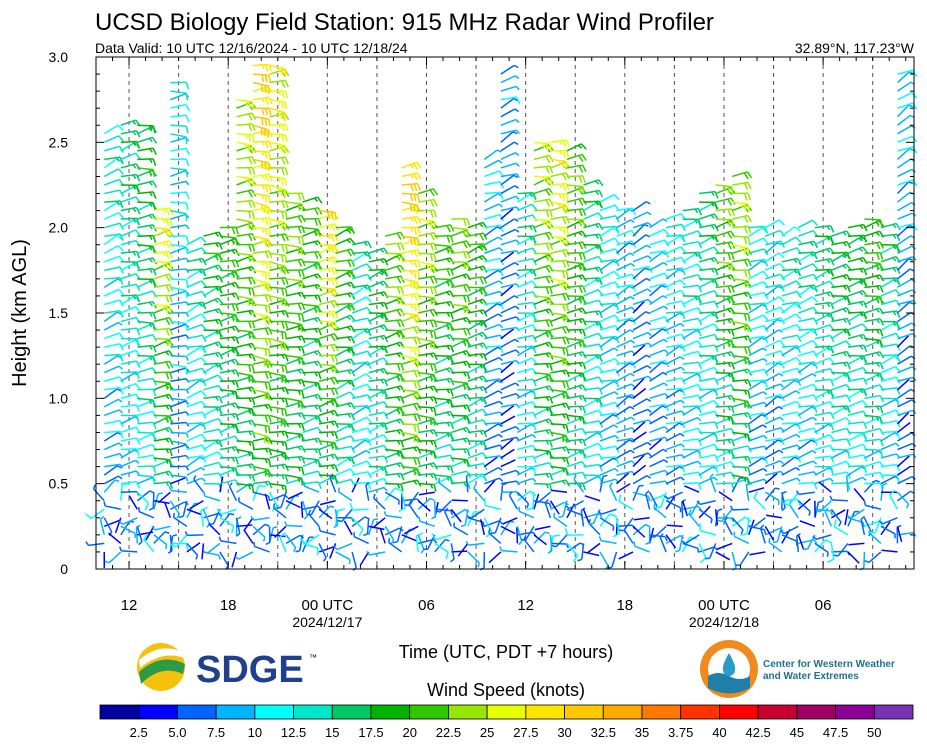 The image size is (927, 747). Describe the element at coordinates (293, 732) in the screenshot. I see `colorbar-label: 12.5` at that location.